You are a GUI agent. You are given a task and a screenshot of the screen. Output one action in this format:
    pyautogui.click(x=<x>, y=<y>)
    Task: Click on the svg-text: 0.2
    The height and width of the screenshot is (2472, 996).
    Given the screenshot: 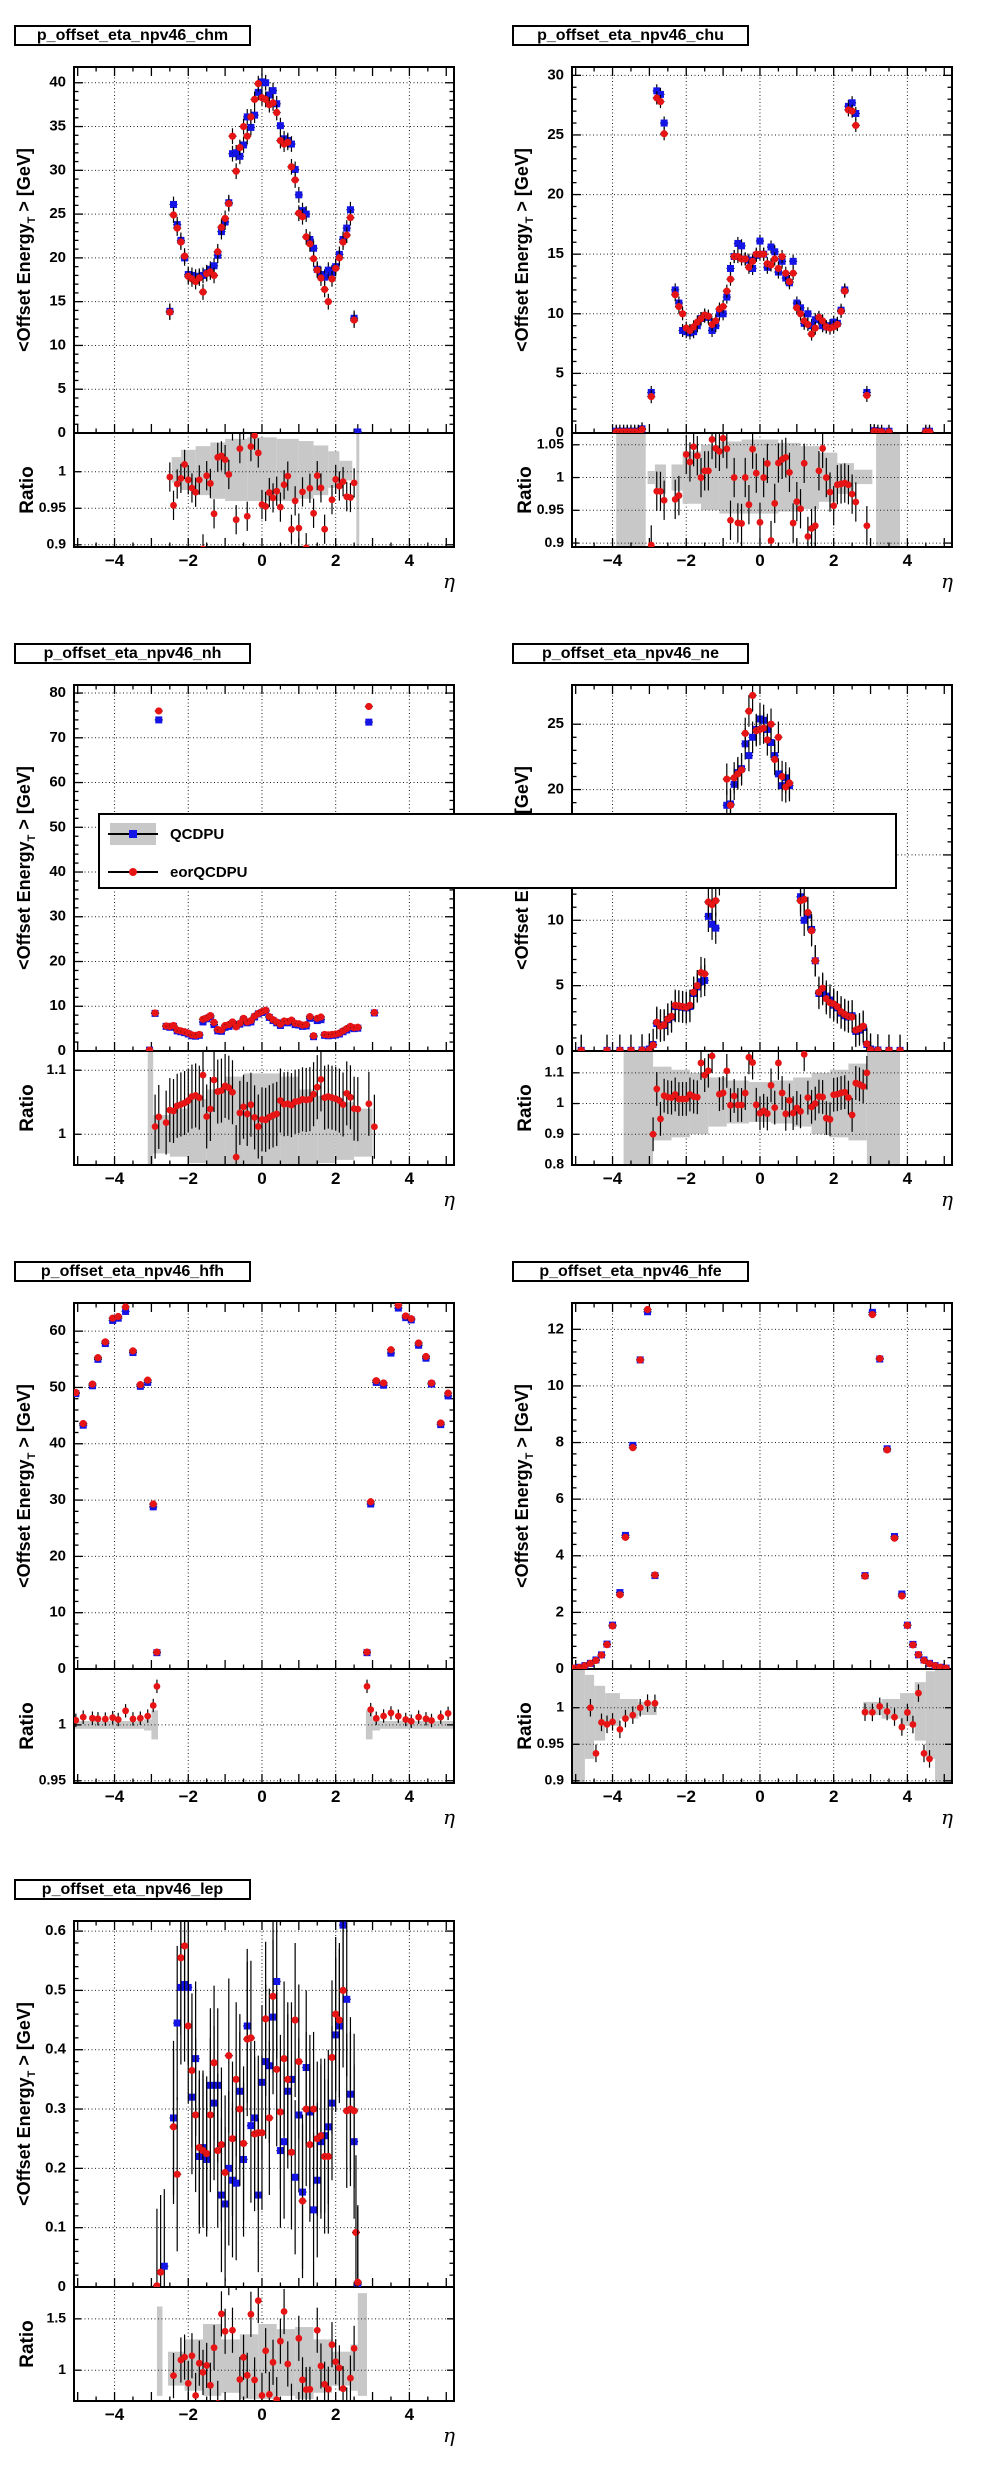 What is the action you would take?
    pyautogui.click(x=55, y=2167)
    